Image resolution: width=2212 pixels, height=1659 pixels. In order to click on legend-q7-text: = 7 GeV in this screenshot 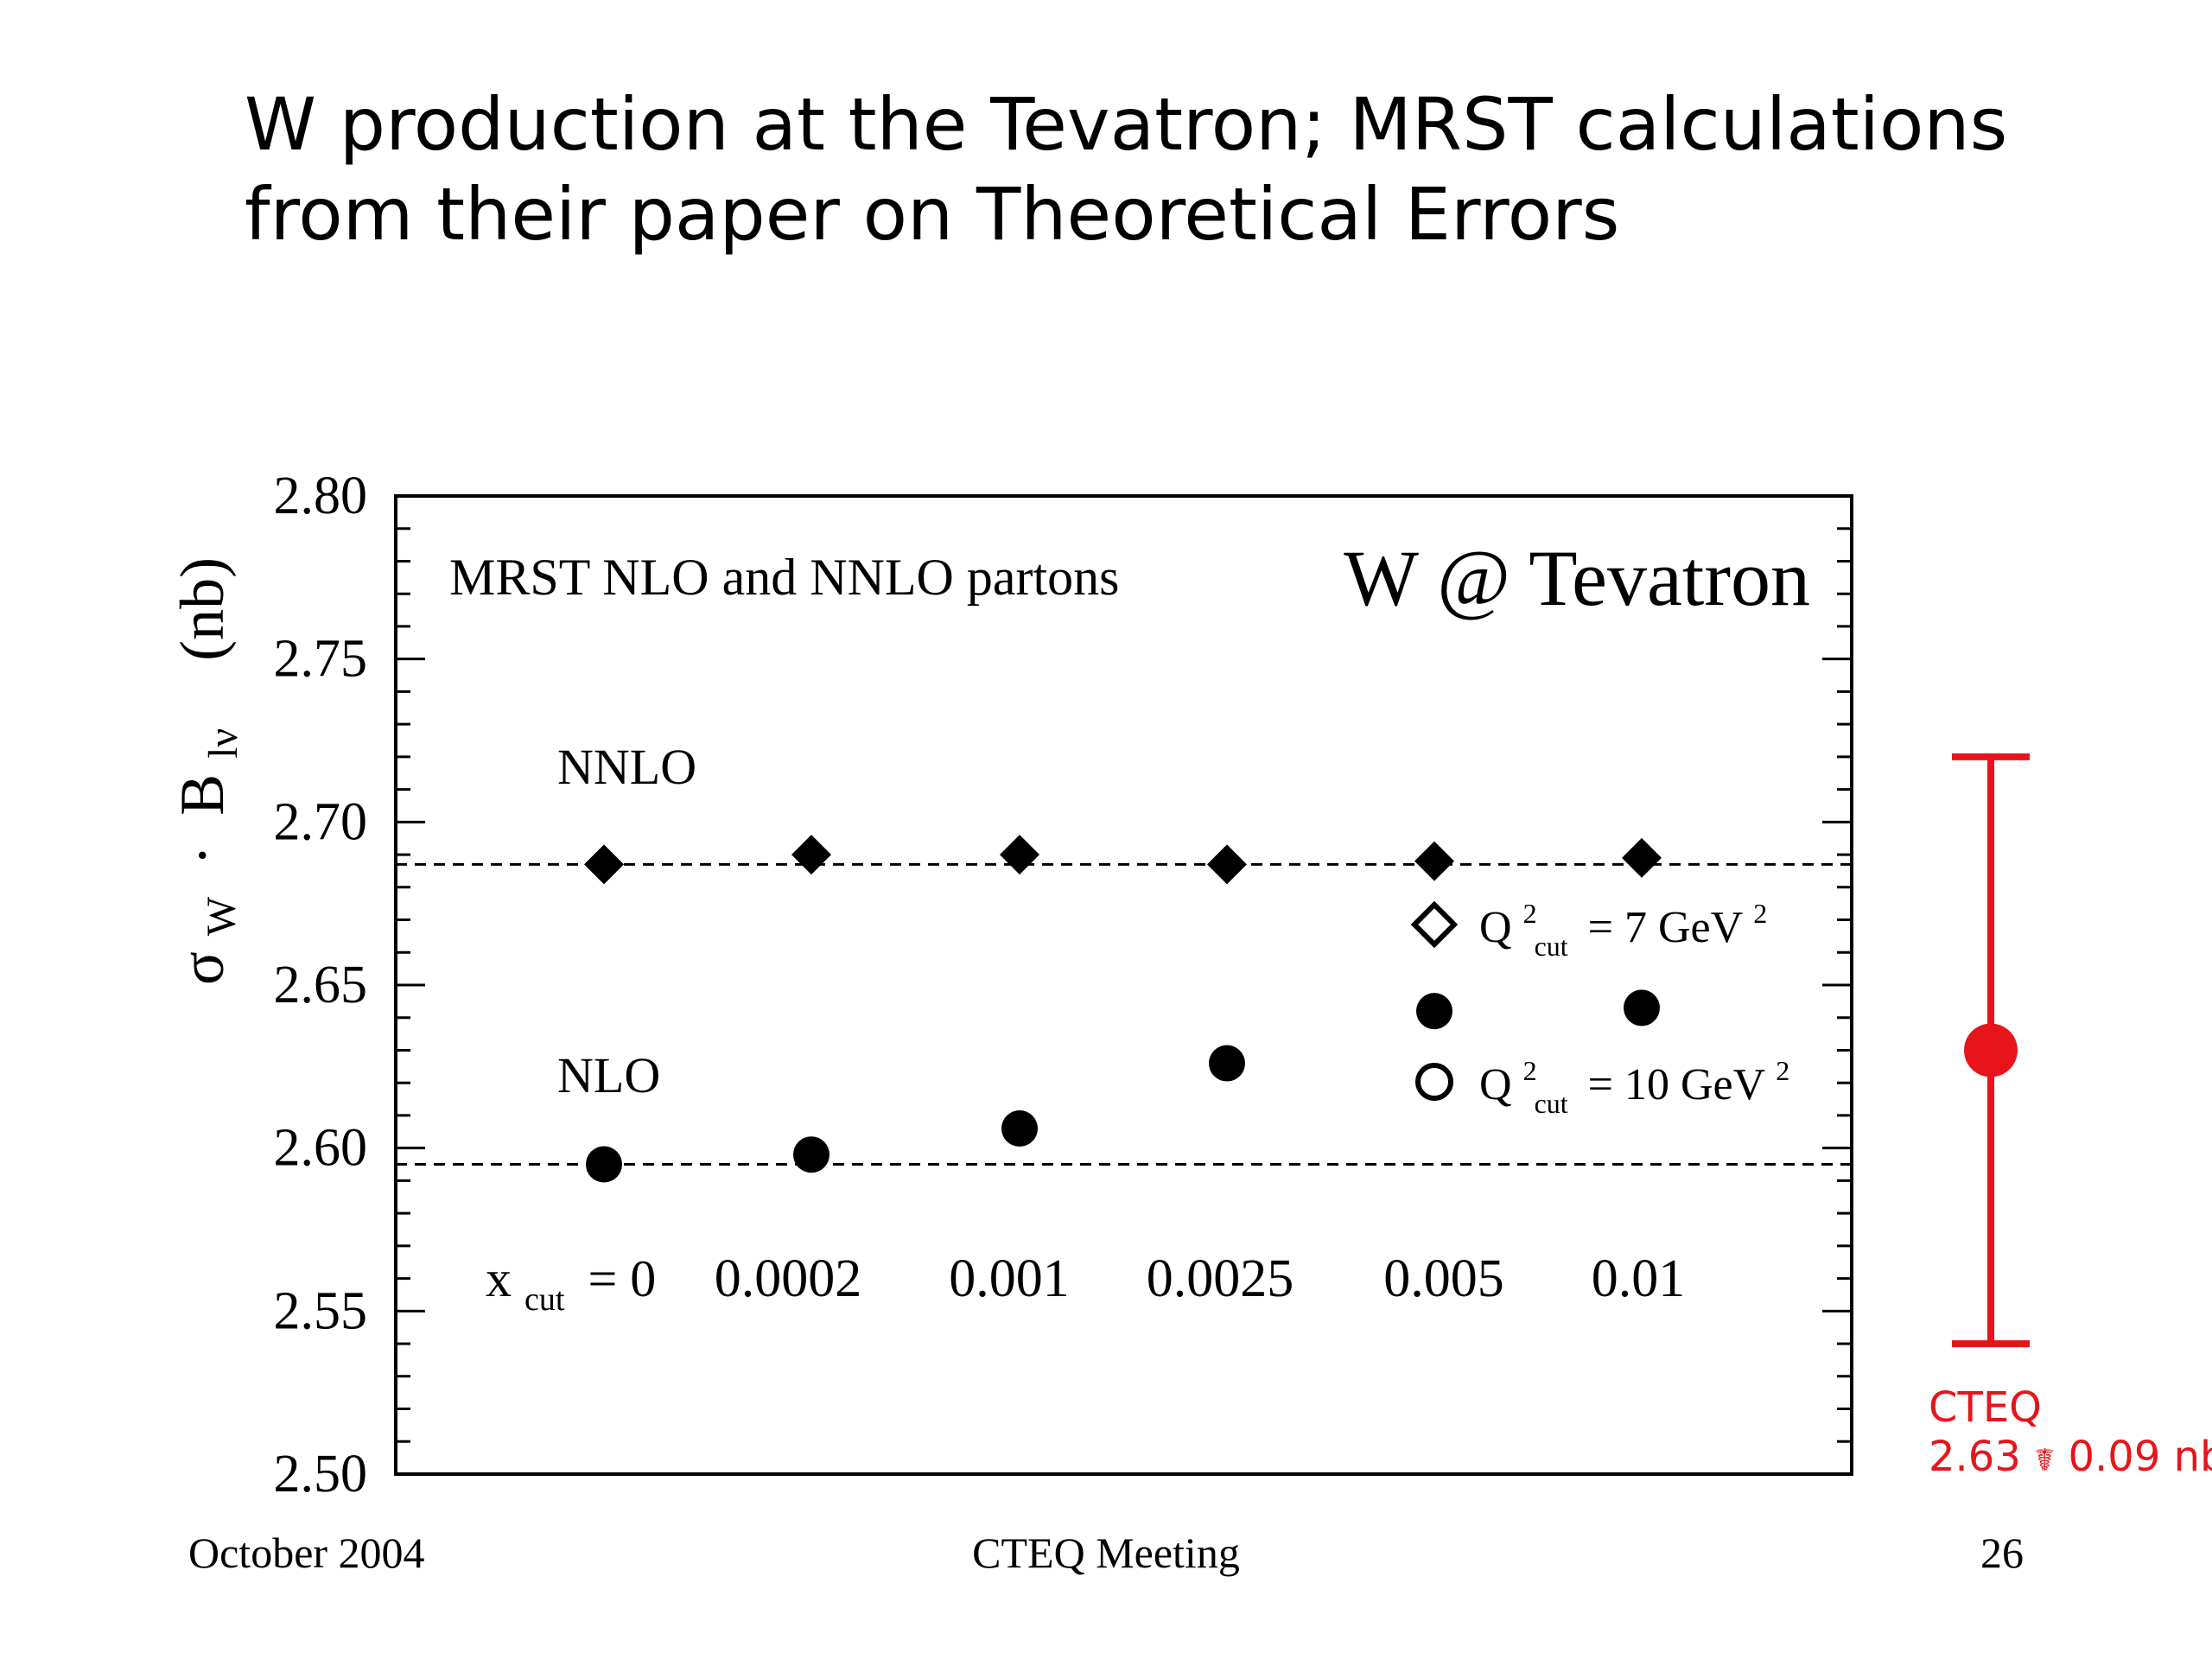, I will do `click(1665, 928)`.